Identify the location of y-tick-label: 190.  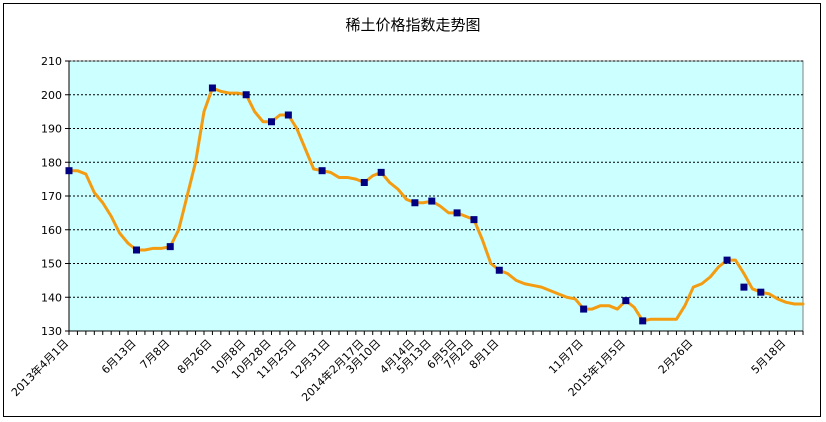
(51, 129).